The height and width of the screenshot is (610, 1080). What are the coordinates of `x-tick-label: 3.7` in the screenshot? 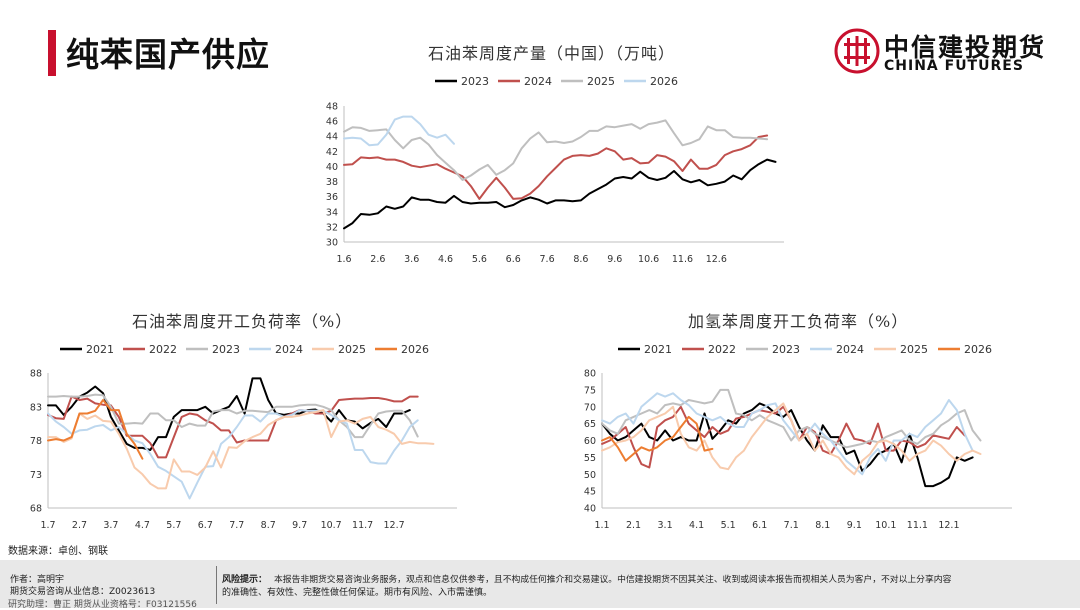 It's located at (110, 525).